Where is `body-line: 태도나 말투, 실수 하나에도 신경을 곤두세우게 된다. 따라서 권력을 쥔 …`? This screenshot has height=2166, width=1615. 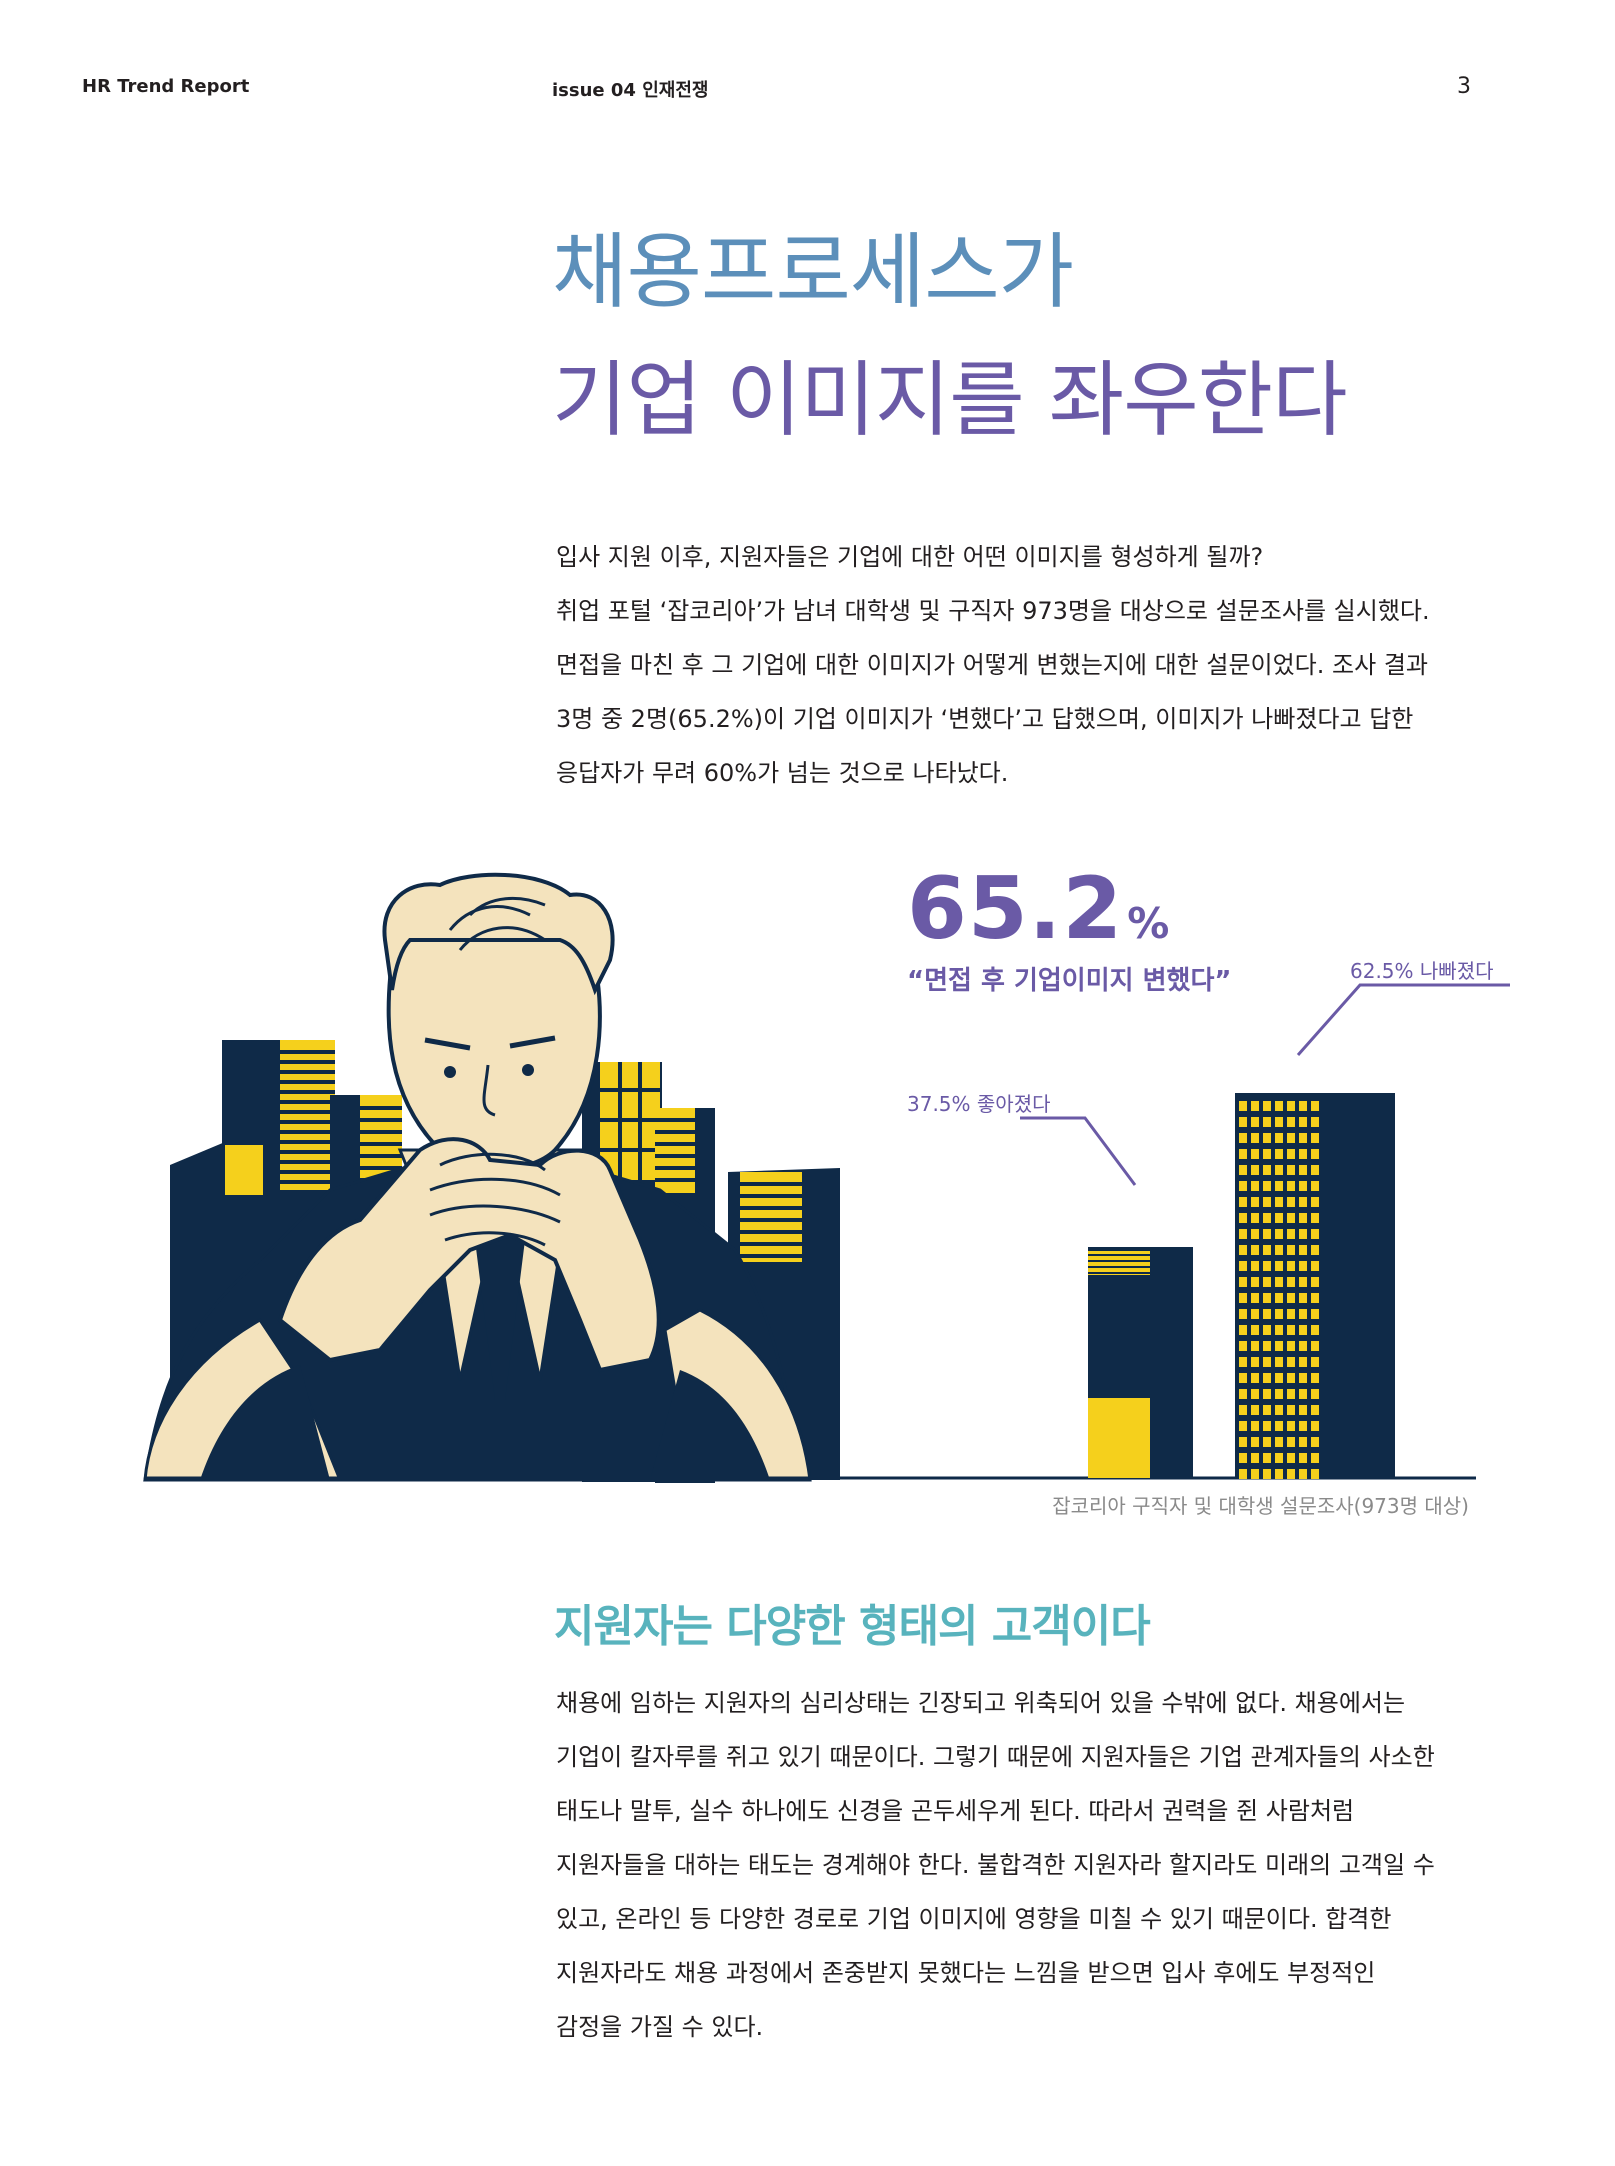 body-line: 태도나 말투, 실수 하나에도 신경을 곤두세우게 된다. 따라서 권력을 쥔 … is located at coordinates (955, 1811).